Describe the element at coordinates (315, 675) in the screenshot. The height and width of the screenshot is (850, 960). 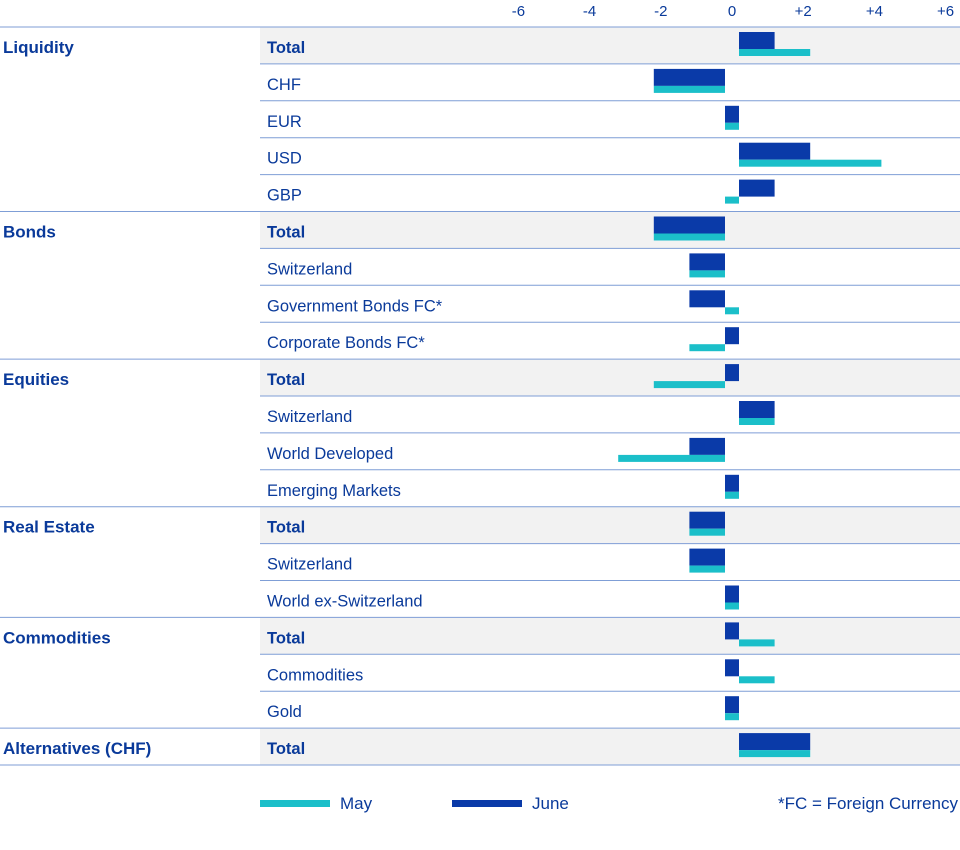
I see `row-label: Commodities` at that location.